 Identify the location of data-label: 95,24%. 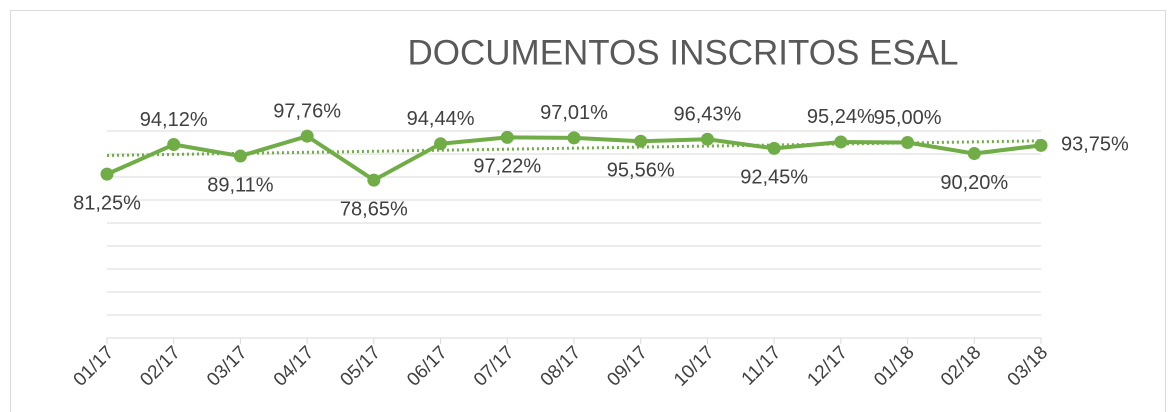
(841, 117).